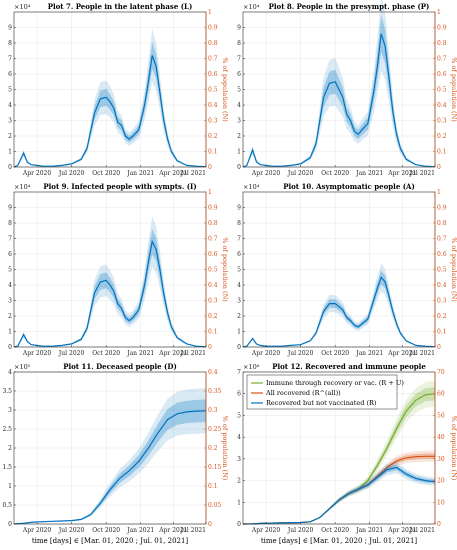  Describe the element at coordinates (335, 383) in the screenshot. I see `legend-entry: Immune through recovery or vac. (R + U)` at that location.